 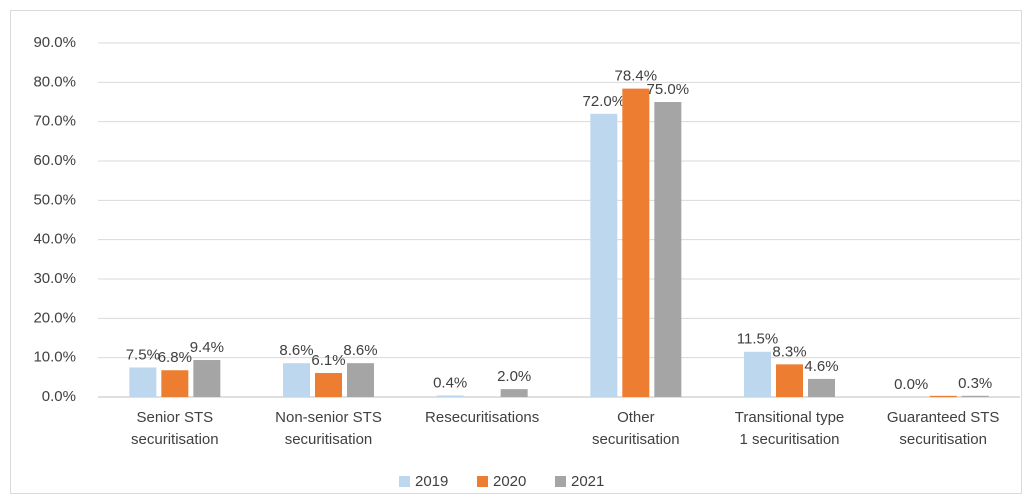 What do you see at coordinates (911, 384) in the screenshot?
I see `data-label: 0.0%` at bounding box center [911, 384].